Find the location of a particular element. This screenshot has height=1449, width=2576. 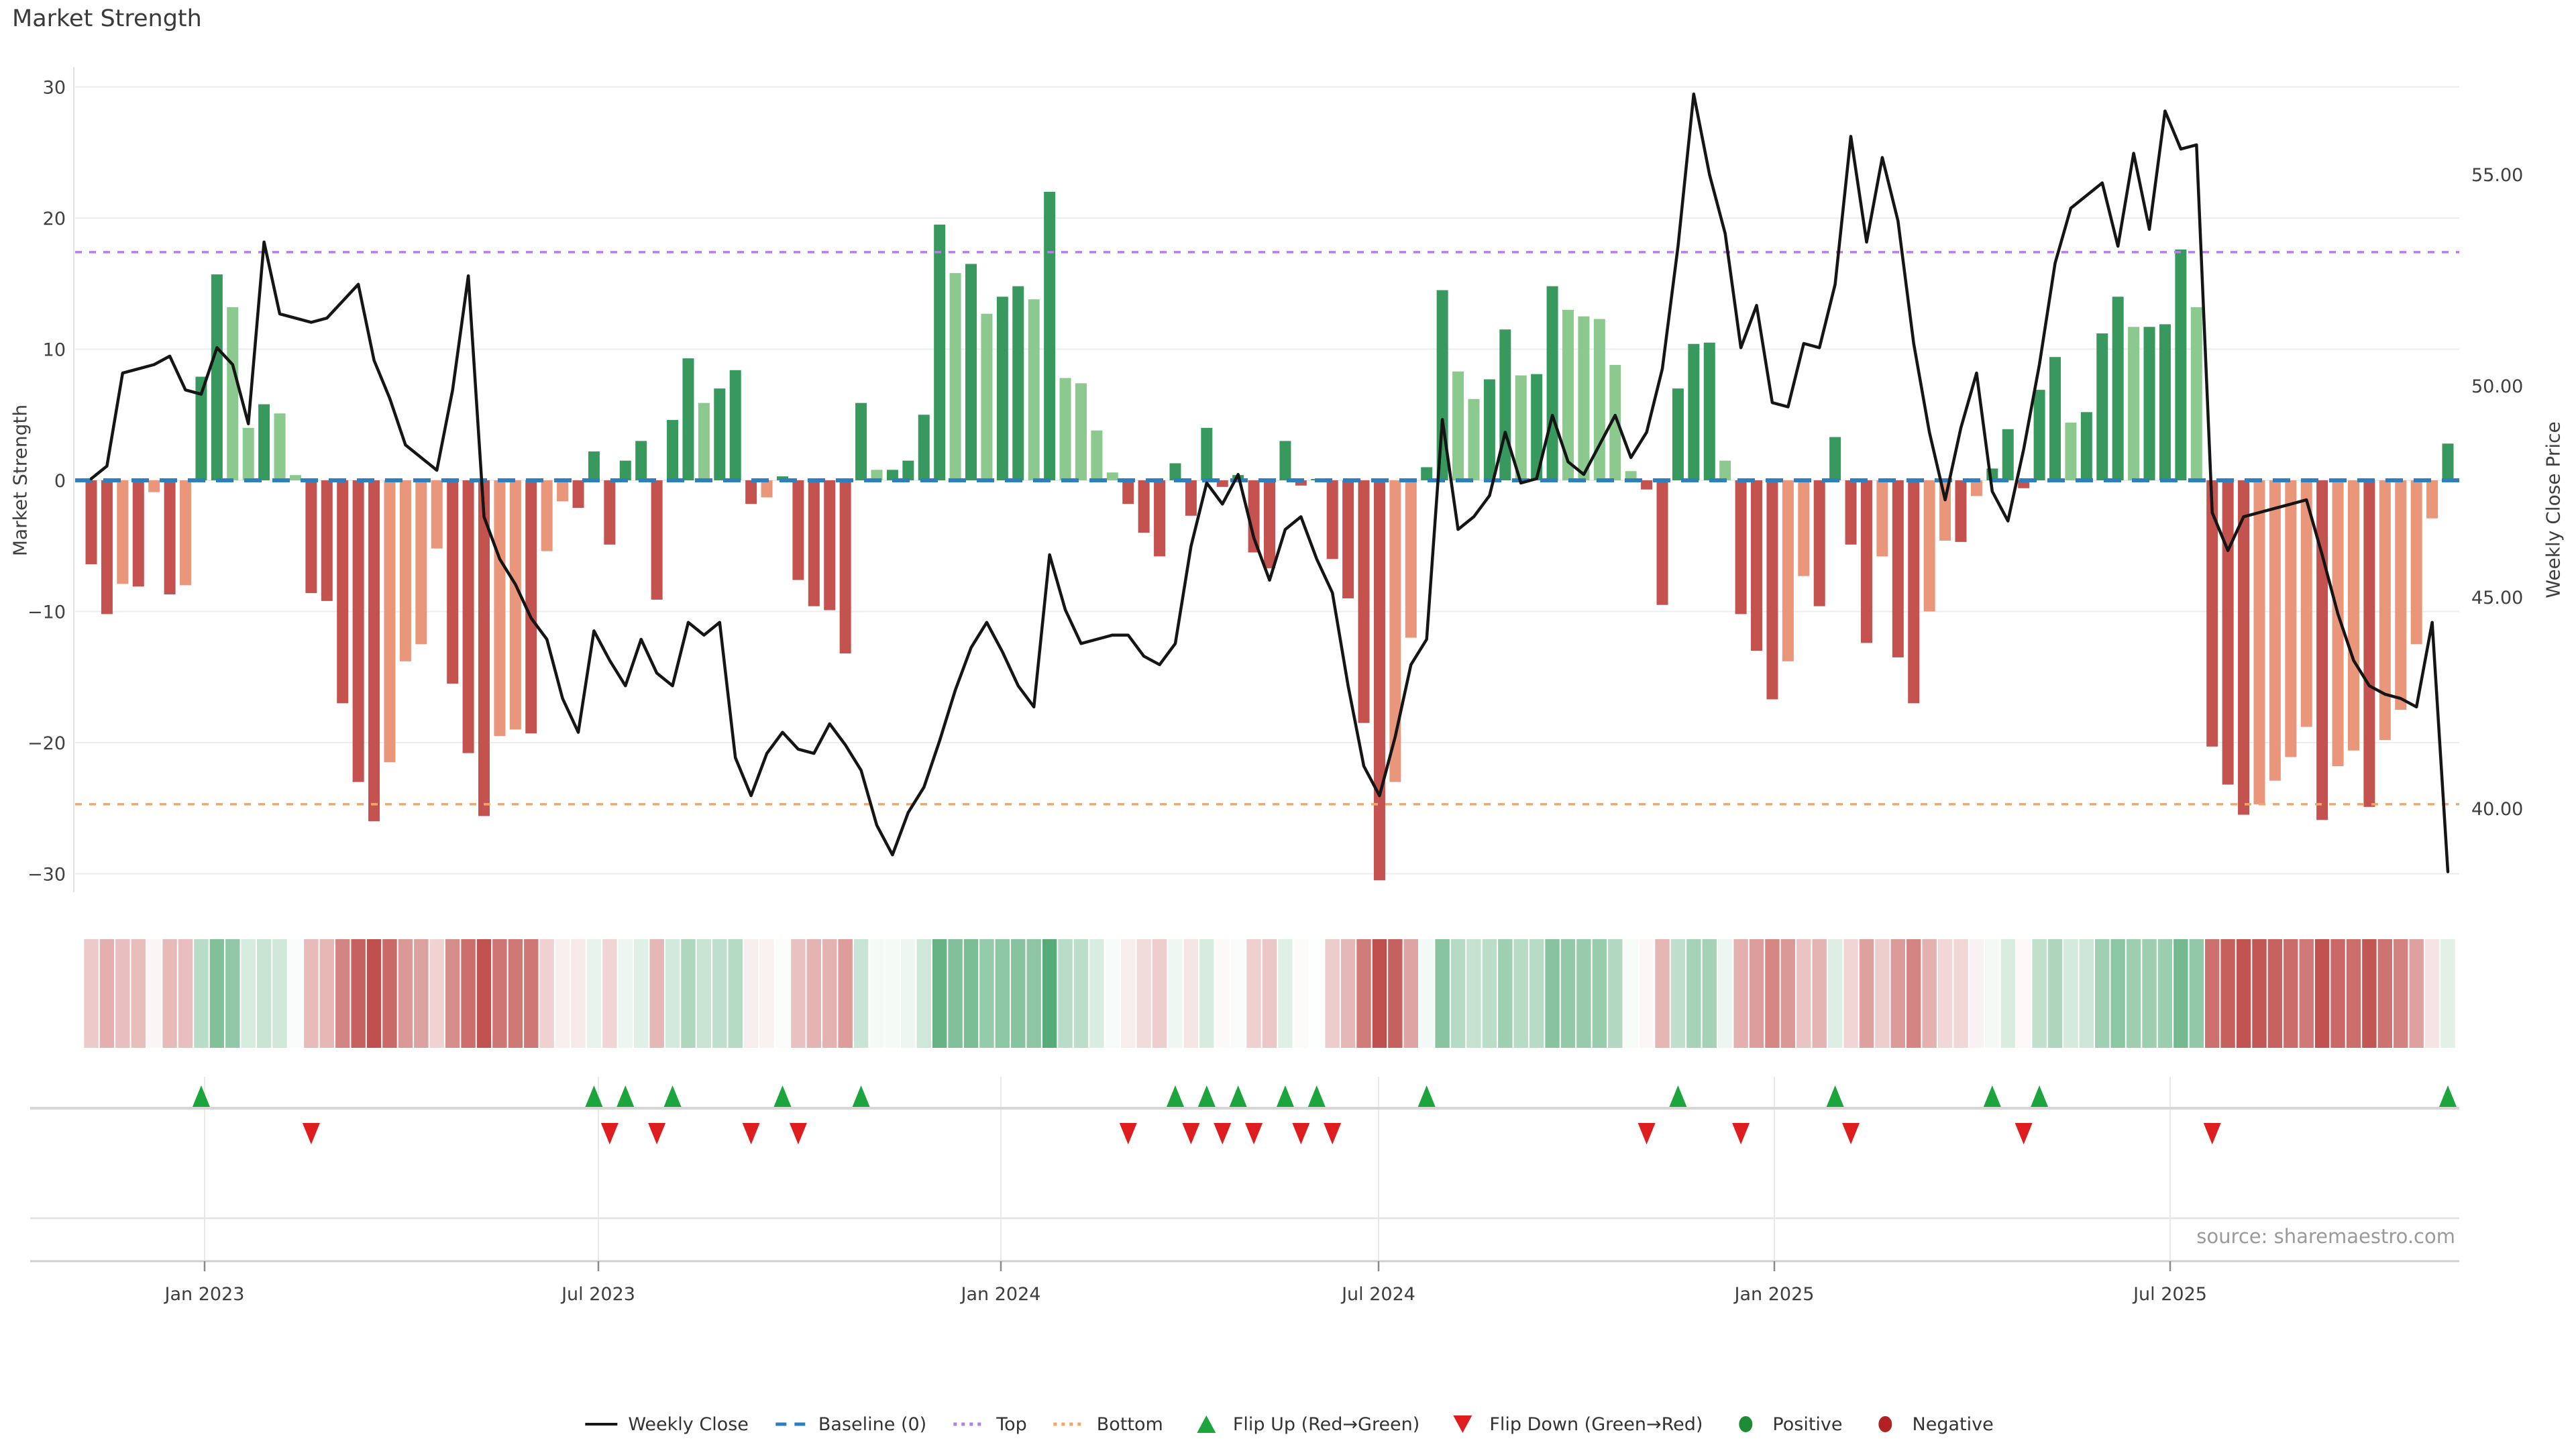

x-axis-tick-label: Jul 2025 is located at coordinates (2169, 1294).